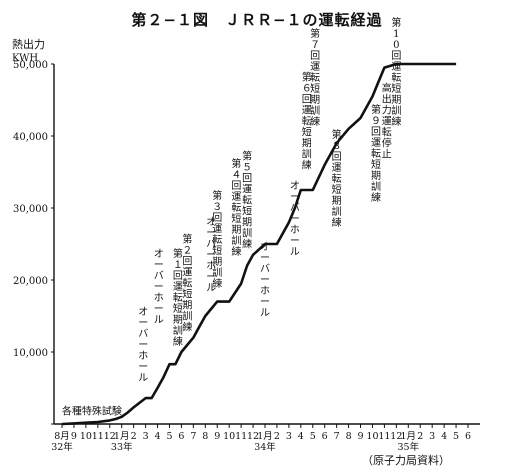 The image size is (514, 476). What do you see at coordinates (307, 88) in the screenshot?
I see `annotation-char: ６` at bounding box center [307, 88].